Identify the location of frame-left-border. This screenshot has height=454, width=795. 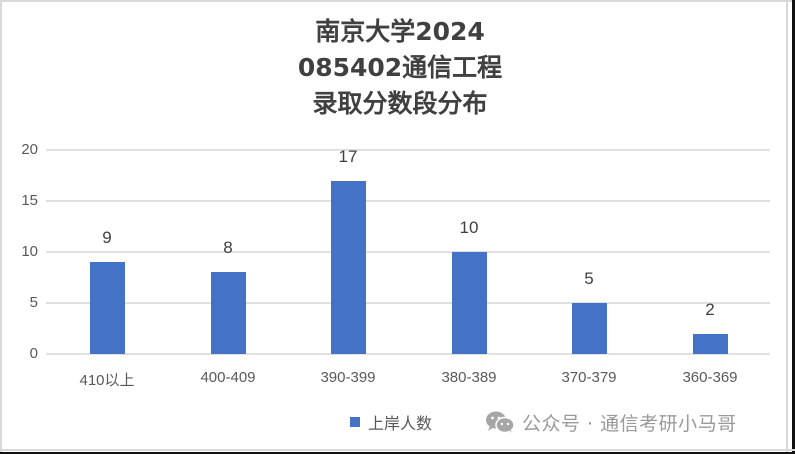
(1, 227).